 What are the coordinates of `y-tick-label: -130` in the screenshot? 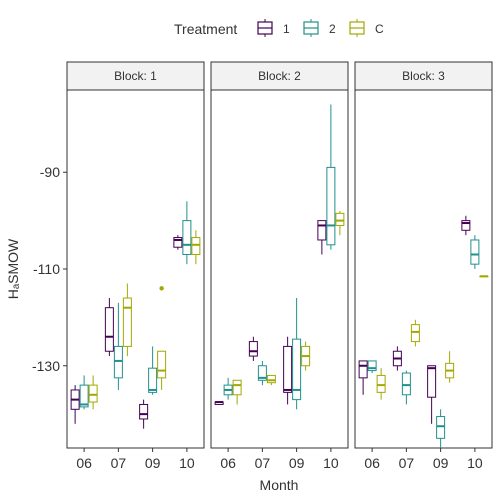 It's located at (46, 366).